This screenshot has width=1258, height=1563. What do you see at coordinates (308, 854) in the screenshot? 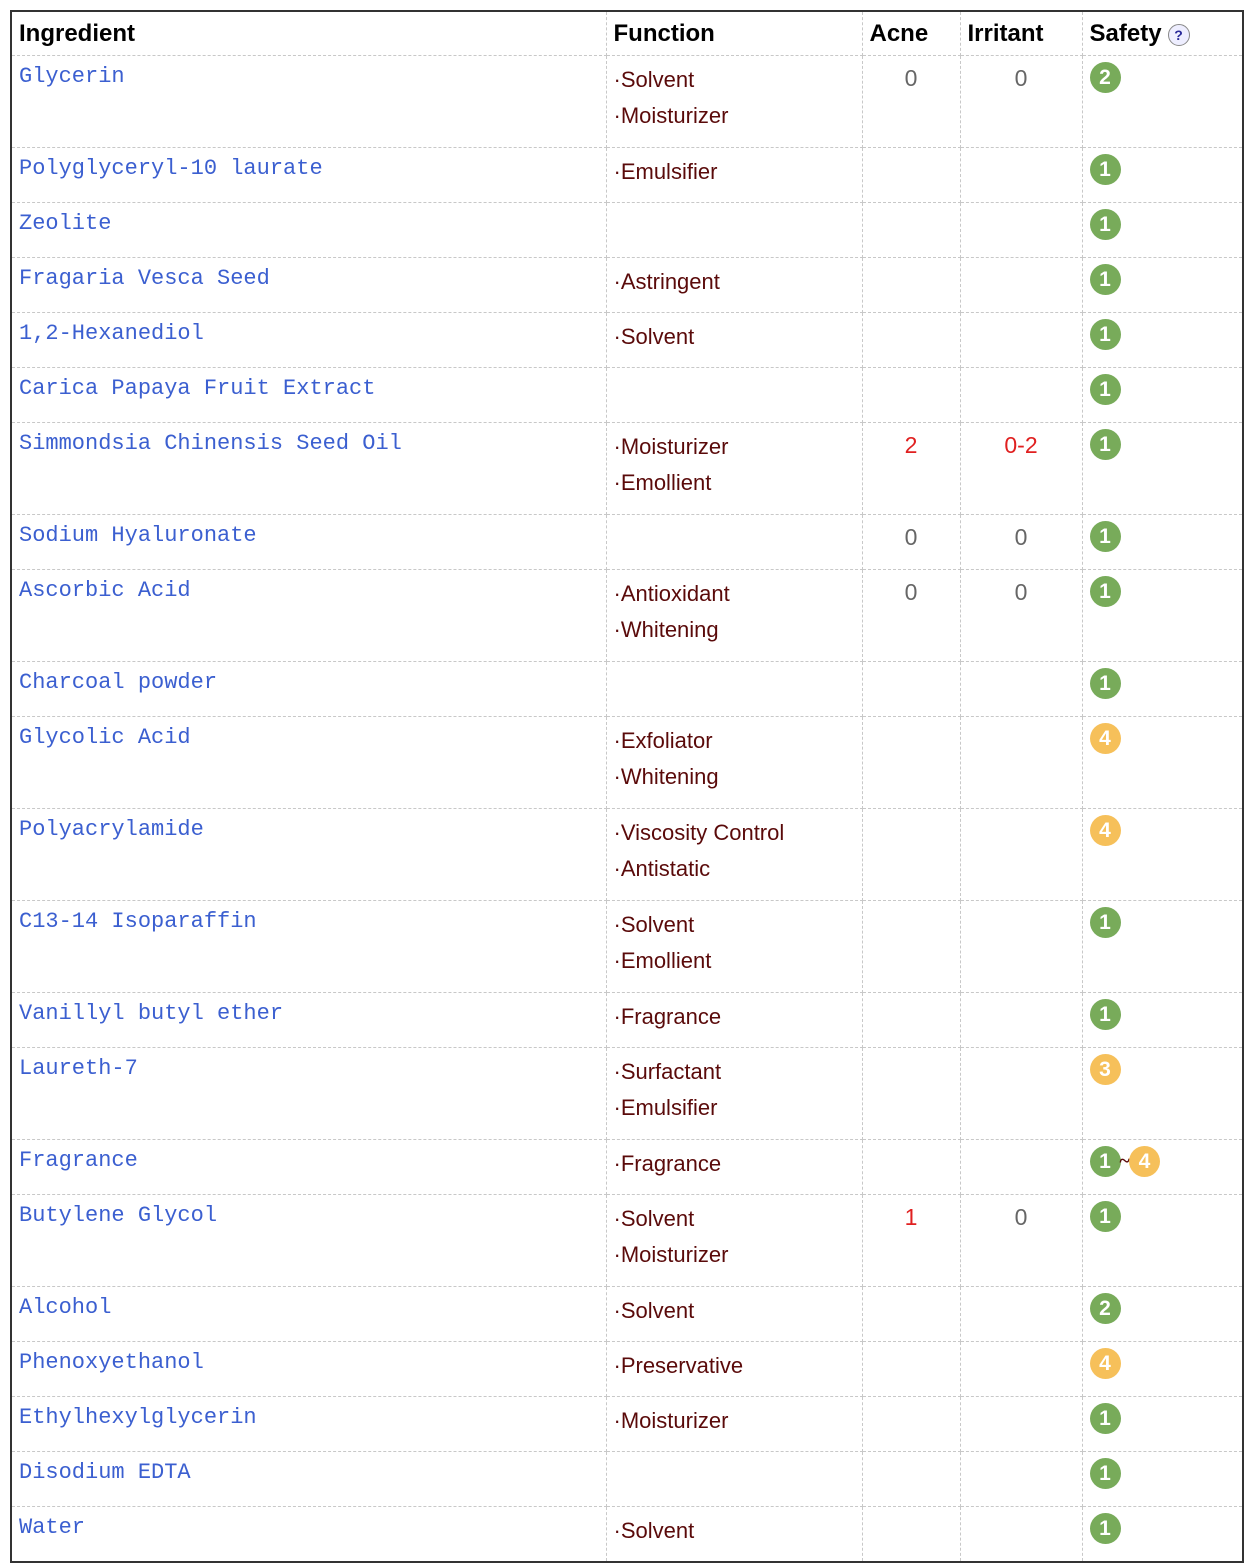
I see `ingredient-link: Polyacrylamide` at bounding box center [308, 854].